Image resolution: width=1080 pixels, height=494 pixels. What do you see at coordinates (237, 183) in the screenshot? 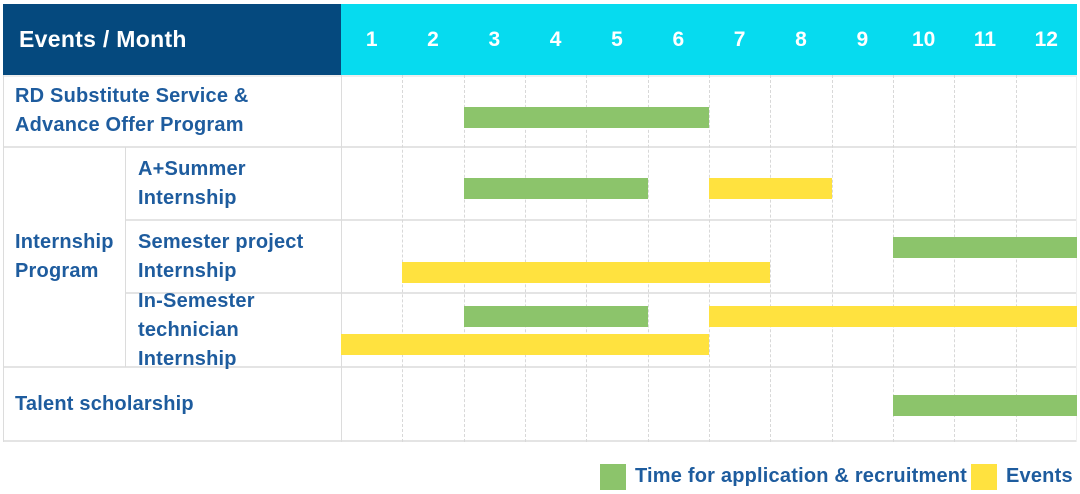
I see `row-label-a-plus-summer: A+Summer Internship` at bounding box center [237, 183].